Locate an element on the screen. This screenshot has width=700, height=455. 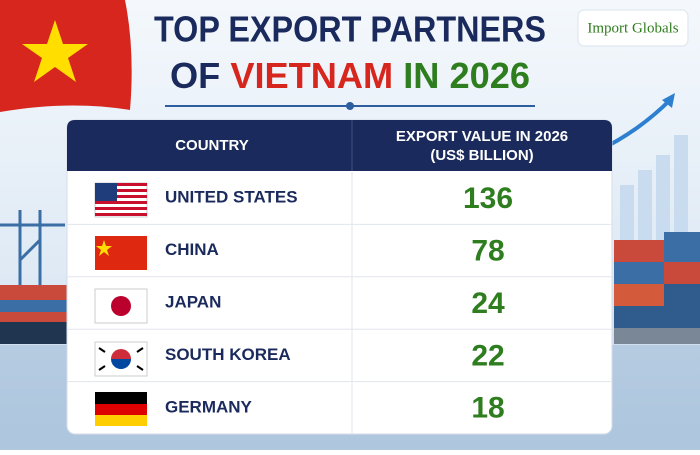
logo: Import Globals is located at coordinates (632, 28).